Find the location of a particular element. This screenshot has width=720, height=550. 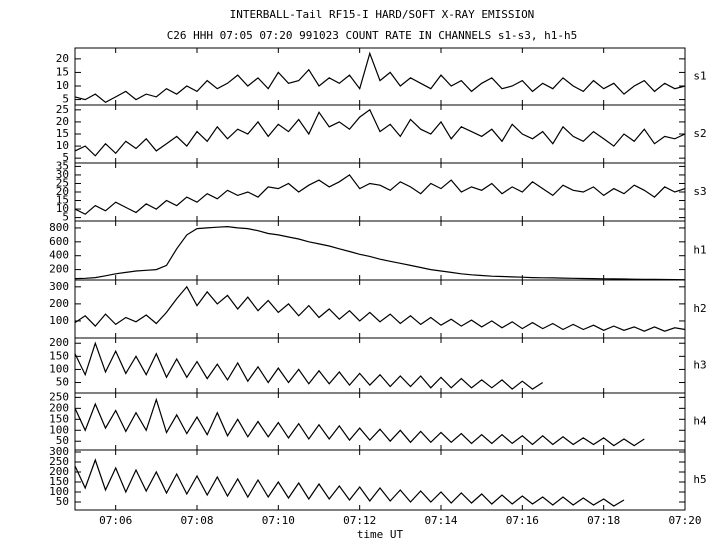

channel-label: s3 is located at coordinates (699, 191).